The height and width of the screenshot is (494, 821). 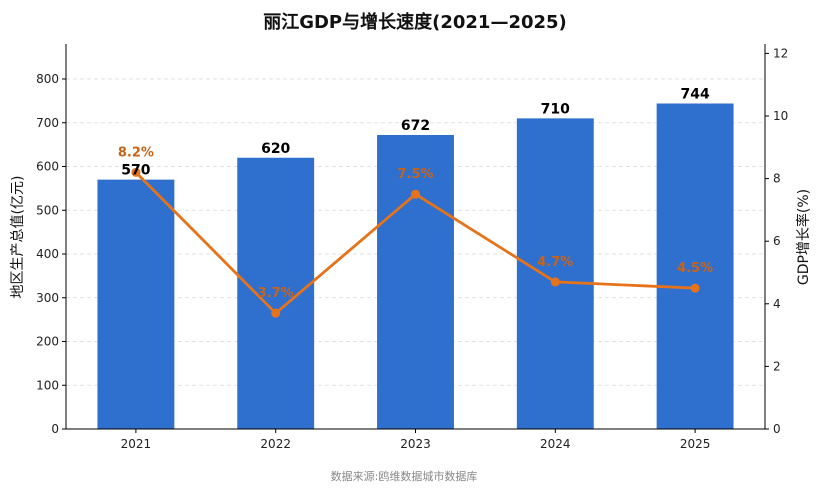 I want to click on y-tick-label: 500, so click(x=47, y=210).